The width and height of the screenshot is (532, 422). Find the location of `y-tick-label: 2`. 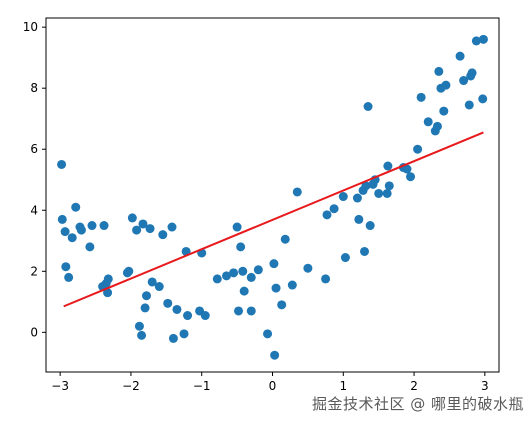

y-tick-label: 2 is located at coordinates (34, 271).